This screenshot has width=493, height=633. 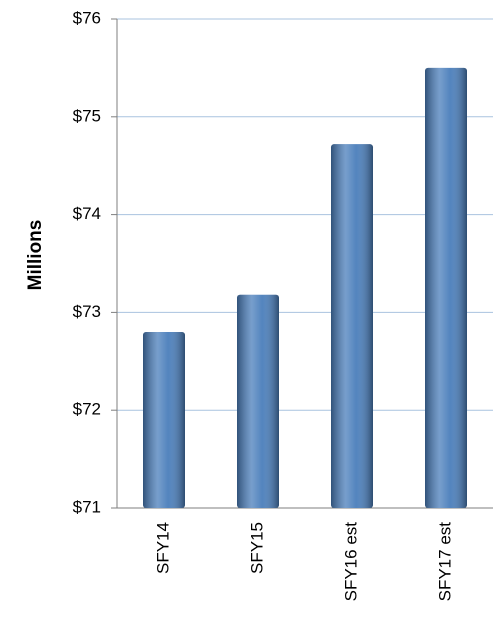 I want to click on x-tick-label: SFY17 est, so click(x=444, y=562).